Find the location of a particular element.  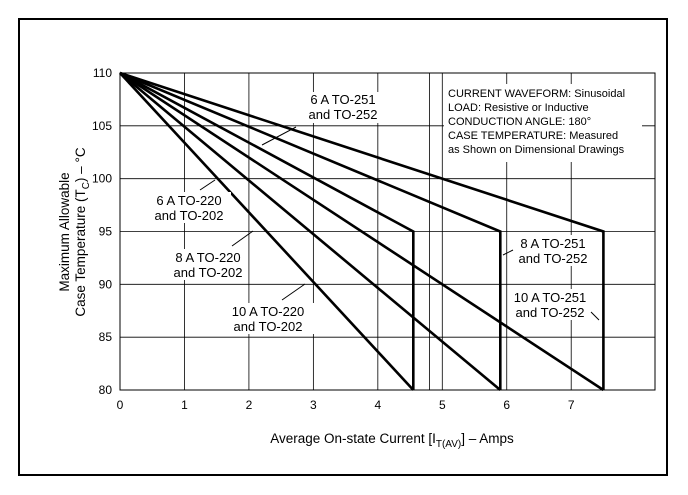

annotation-6a-to220-bg is located at coordinates (191, 207).